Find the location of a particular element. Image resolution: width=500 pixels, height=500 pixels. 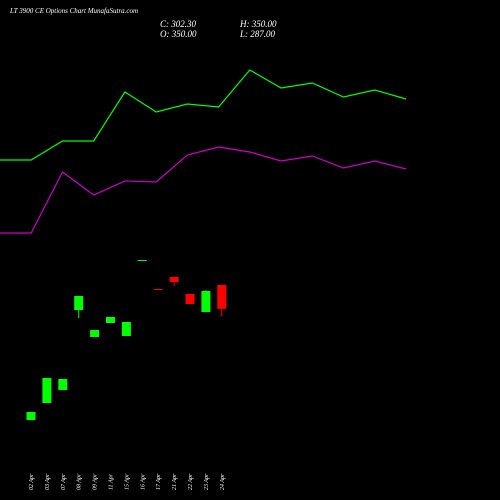

x-tick-label: 02 Apr is located at coordinates (32, 481).